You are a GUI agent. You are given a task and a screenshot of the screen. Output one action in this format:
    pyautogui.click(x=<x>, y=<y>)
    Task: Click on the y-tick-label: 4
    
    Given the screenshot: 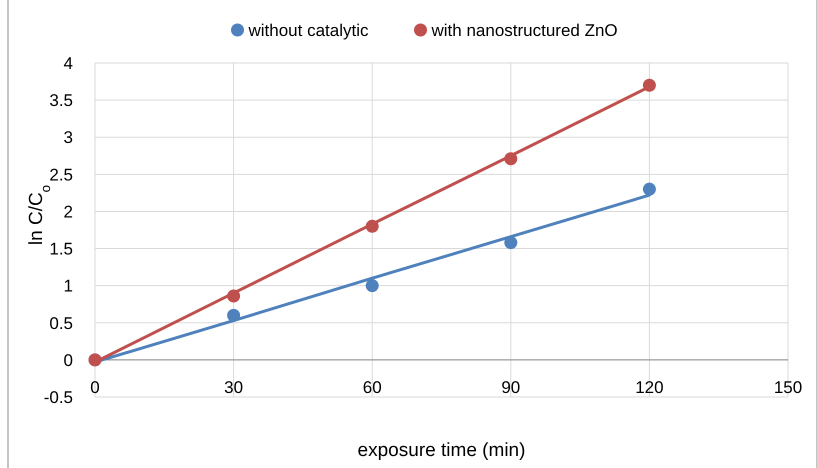 What is the action you would take?
    pyautogui.click(x=68, y=63)
    